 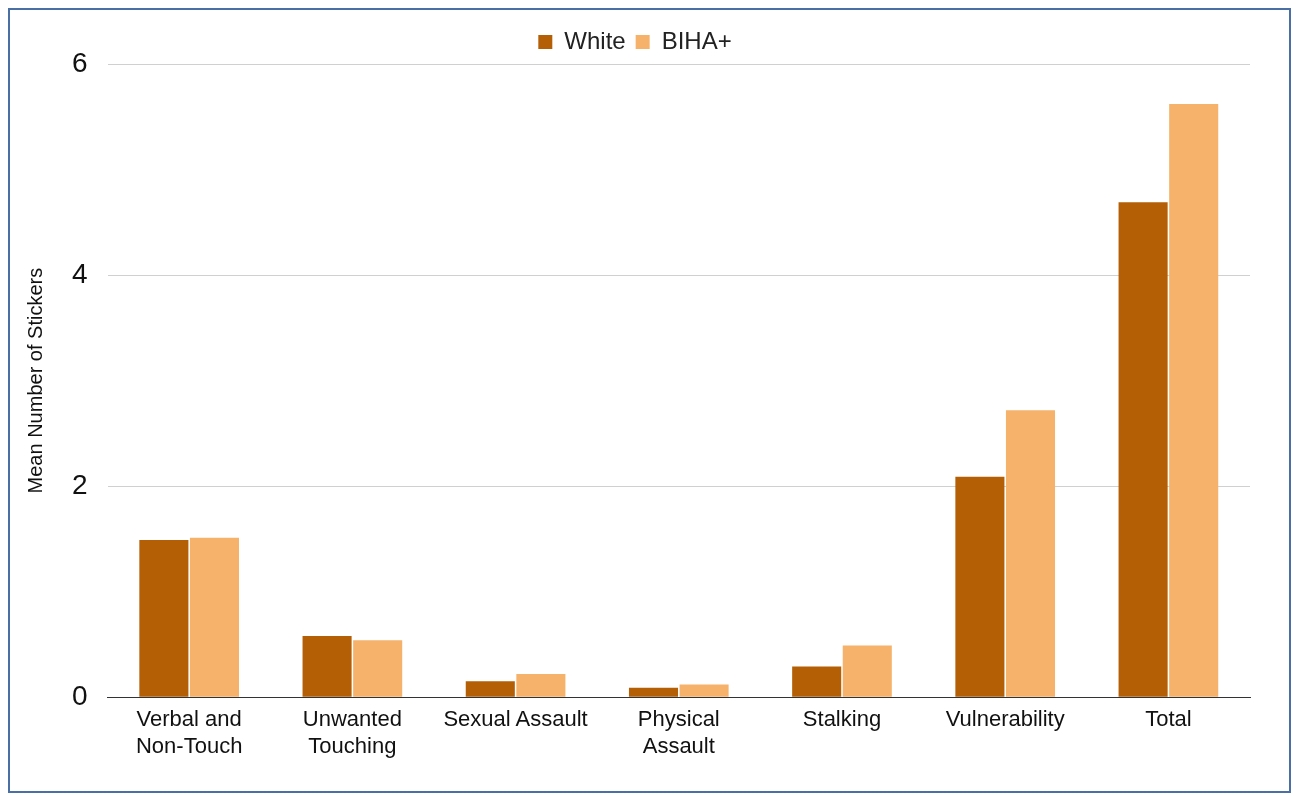 What do you see at coordinates (842, 719) in the screenshot?
I see `x-tick-label: Stalking` at bounding box center [842, 719].